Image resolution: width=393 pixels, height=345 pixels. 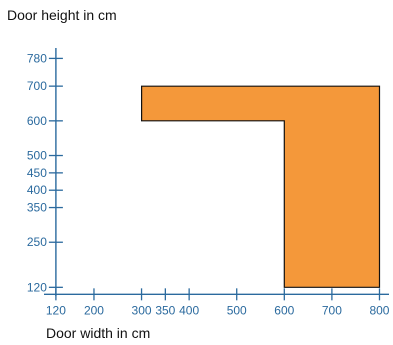 What do you see at coordinates (56, 310) in the screenshot?
I see `x-tick-label-120: 120` at bounding box center [56, 310].